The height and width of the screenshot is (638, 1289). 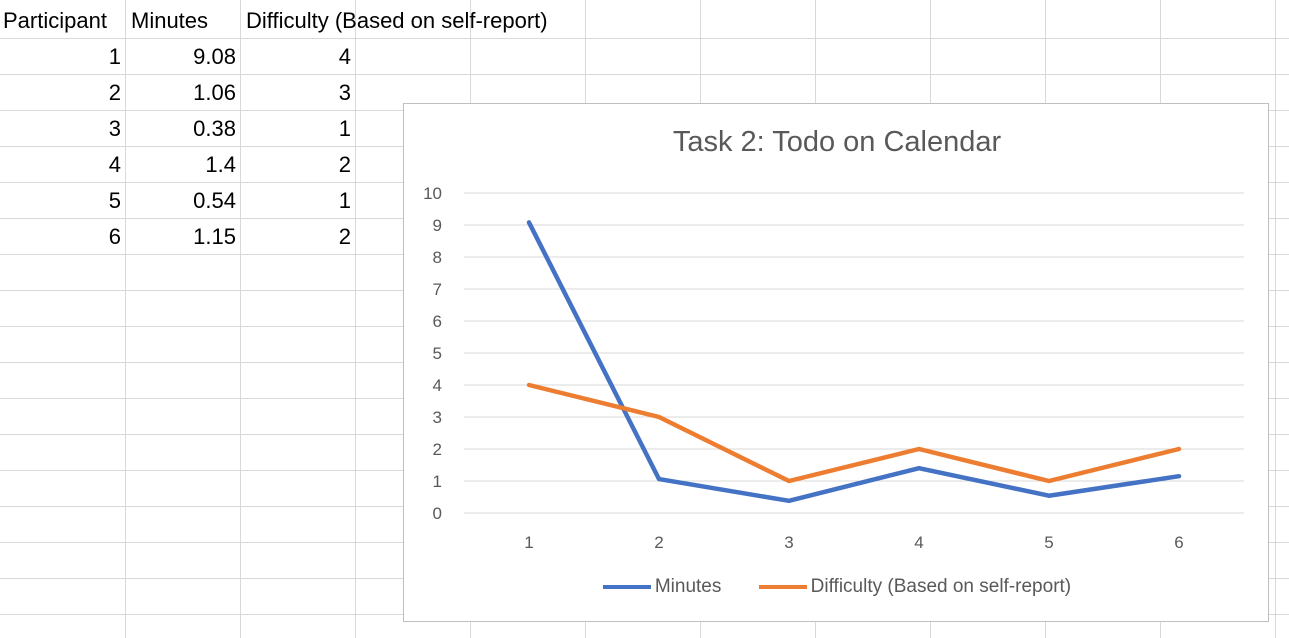 What do you see at coordinates (688, 586) in the screenshot?
I see `legend-label-minutes: Minutes` at bounding box center [688, 586].